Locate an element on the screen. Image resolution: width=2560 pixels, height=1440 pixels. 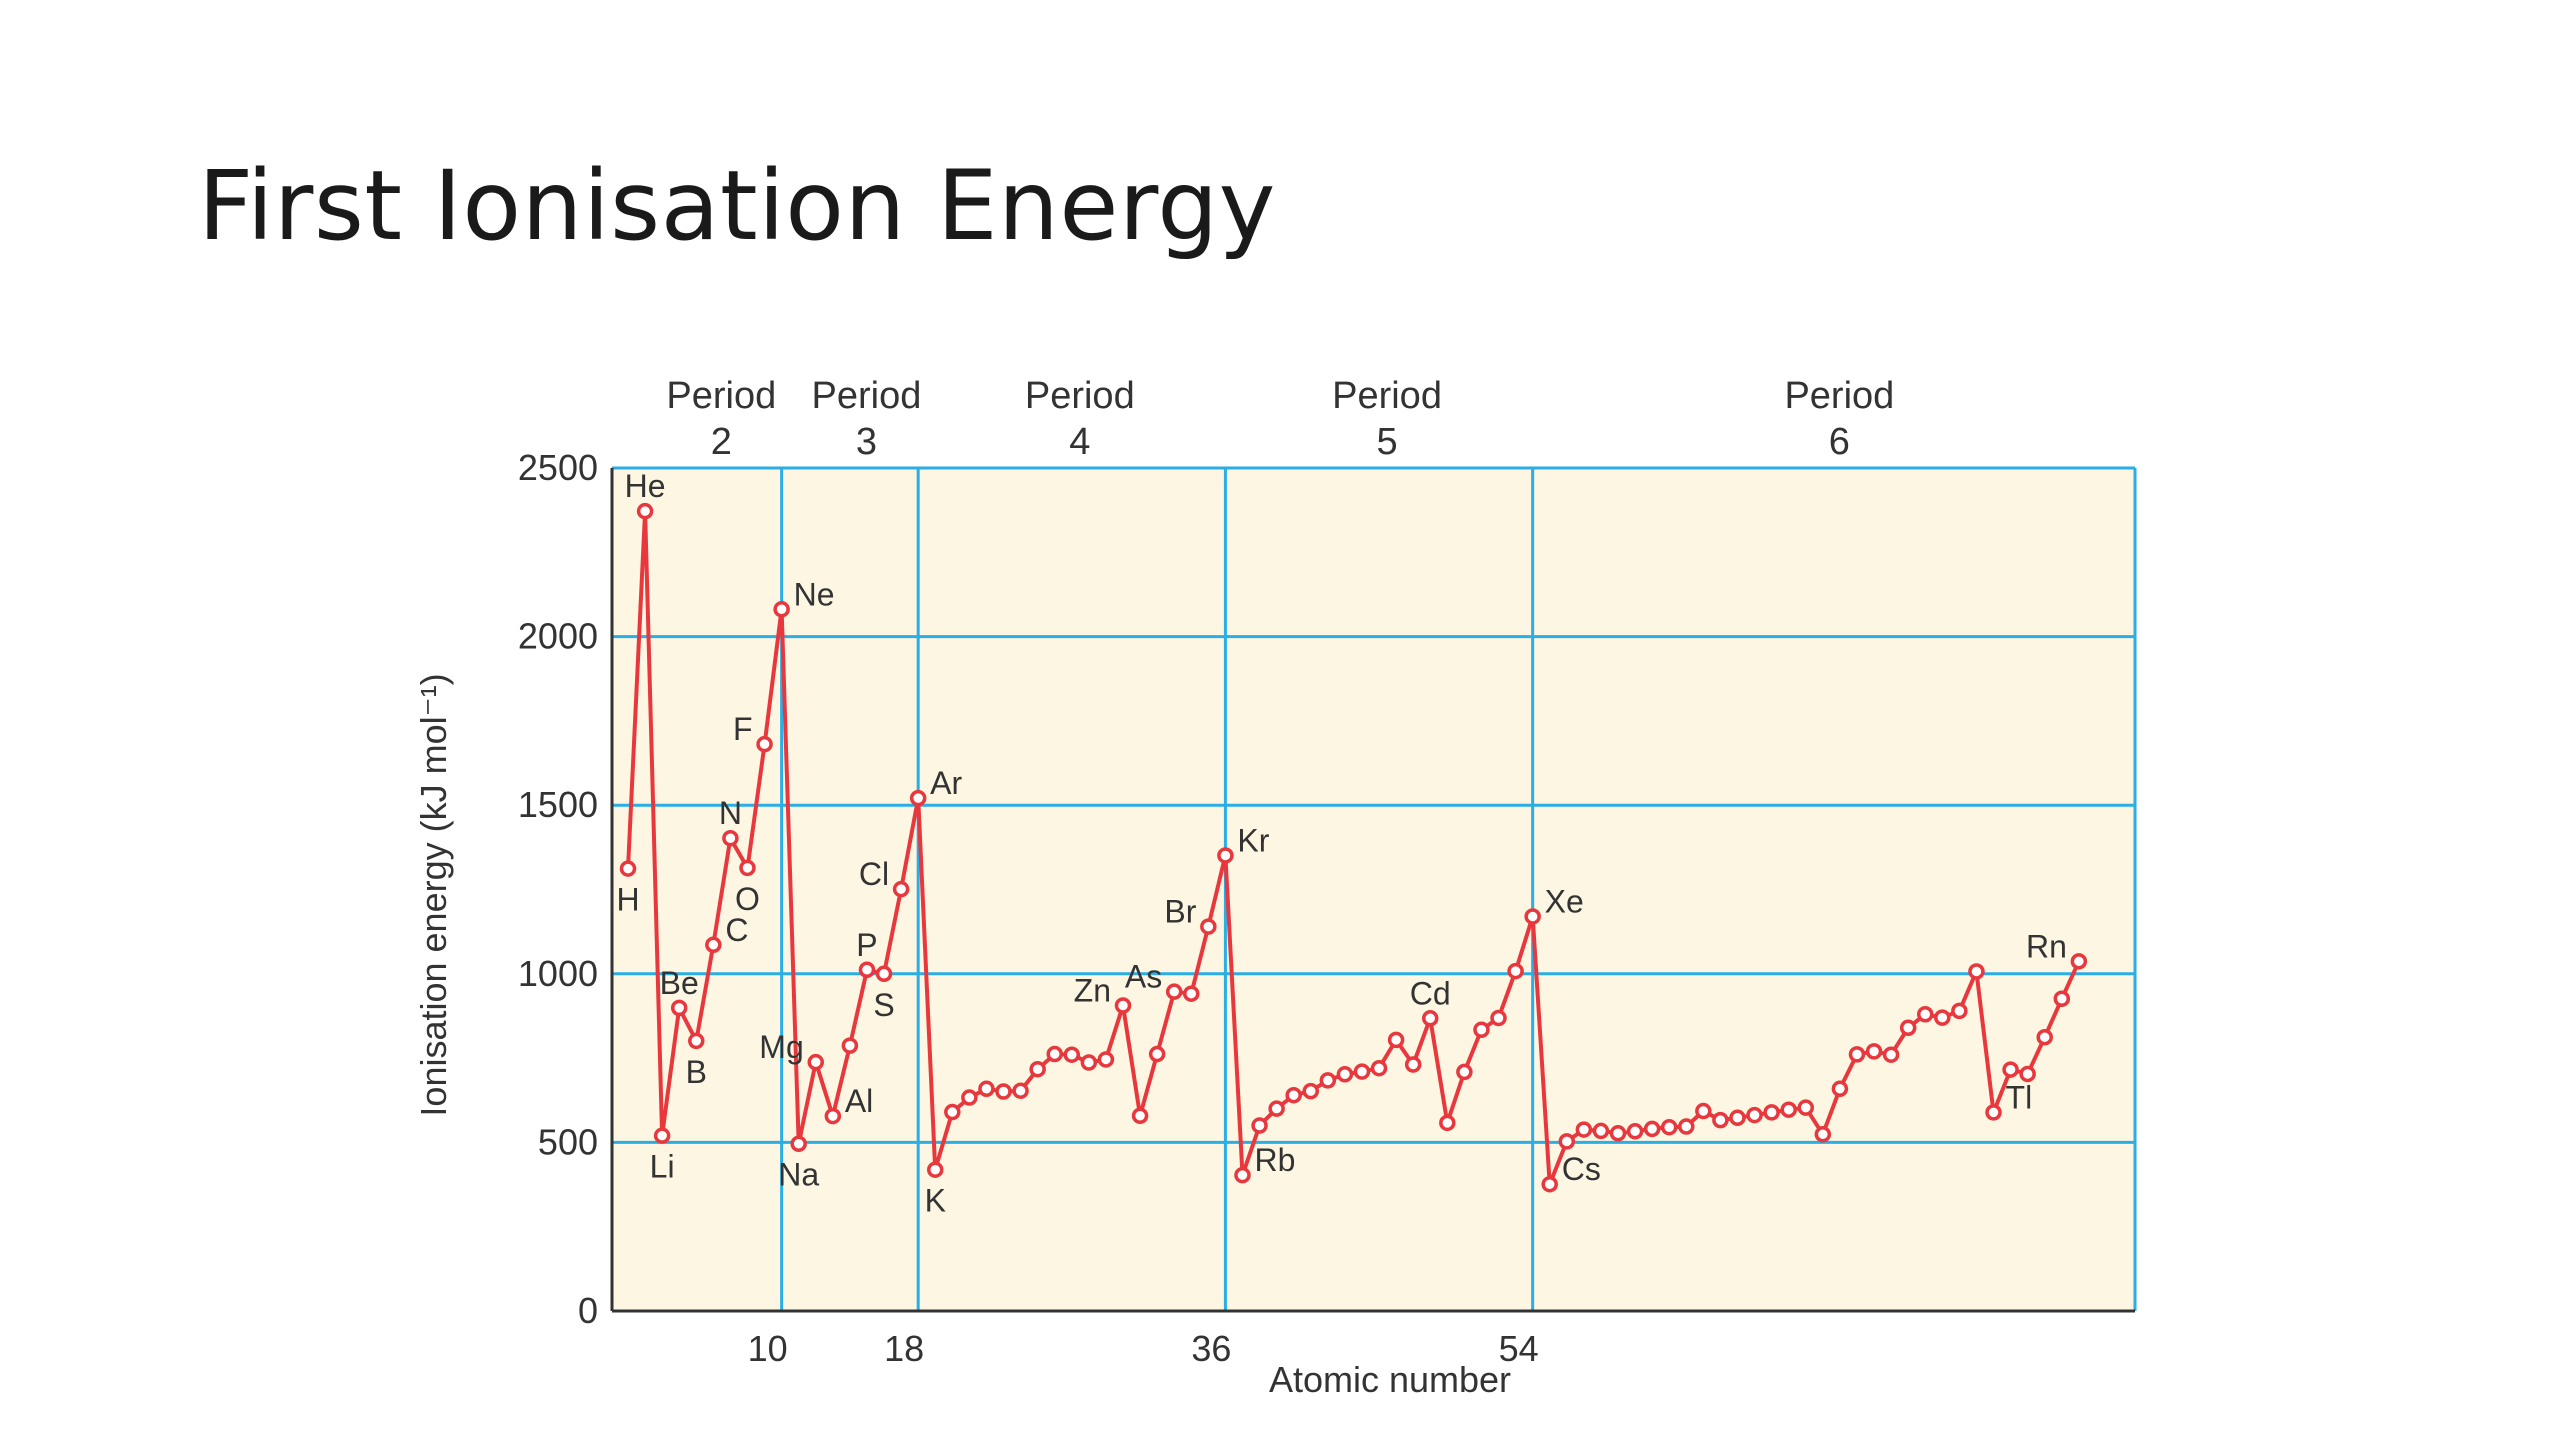
period-label-3-line2: 3 is located at coordinates (866, 442).